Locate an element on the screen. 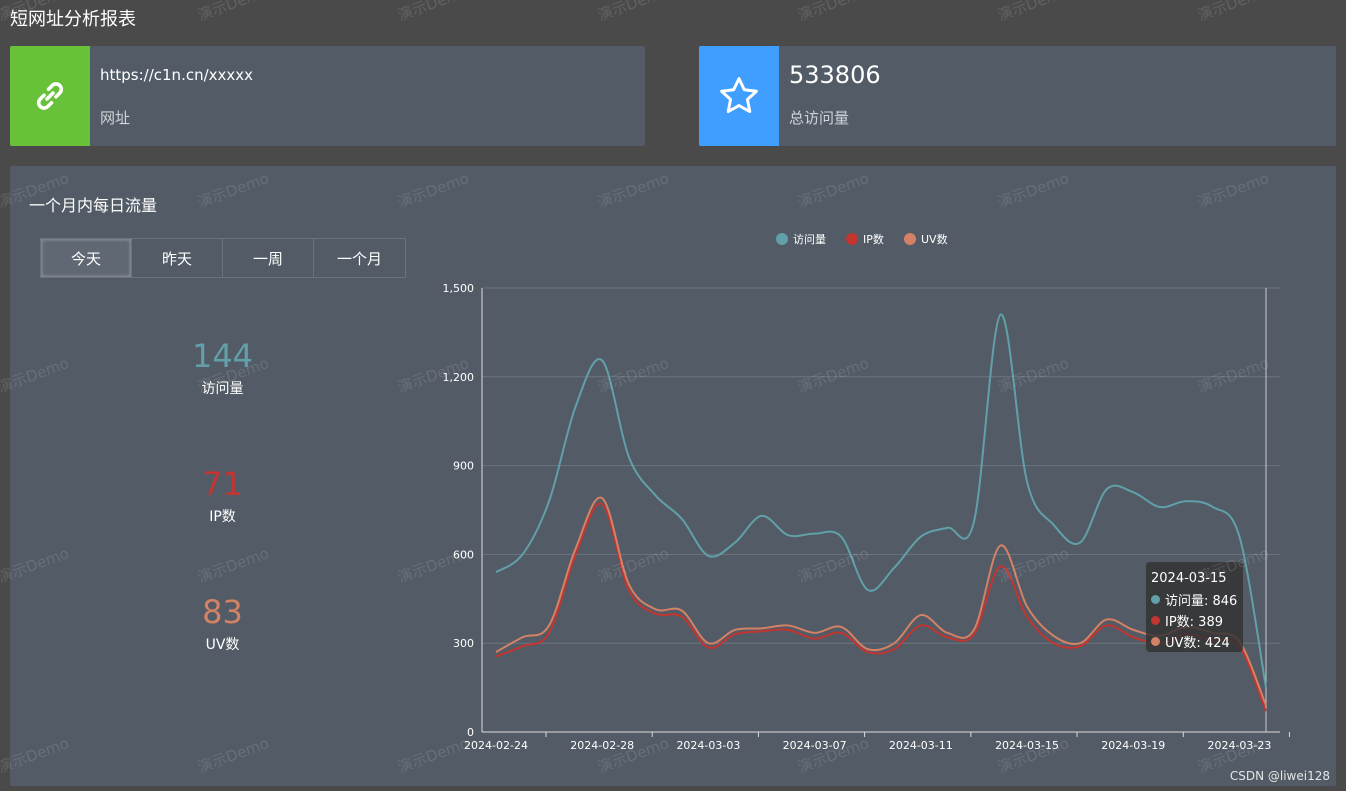 Image resolution: width=1346 pixels, height=791 pixels. star-icon-box is located at coordinates (739, 96).